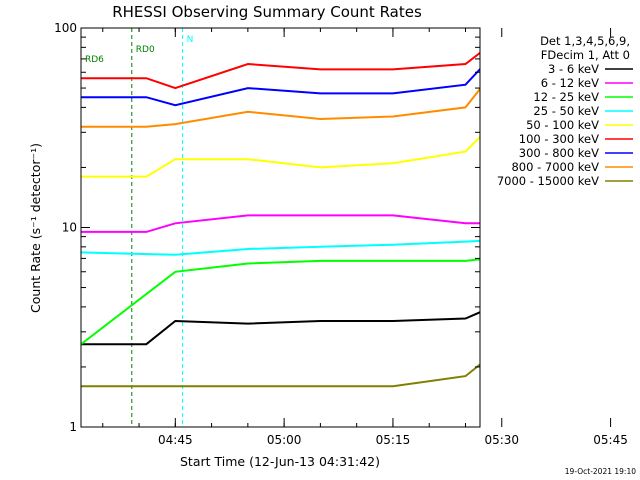  What do you see at coordinates (73, 427) in the screenshot?
I see `y-tick-label-0: 1` at bounding box center [73, 427].